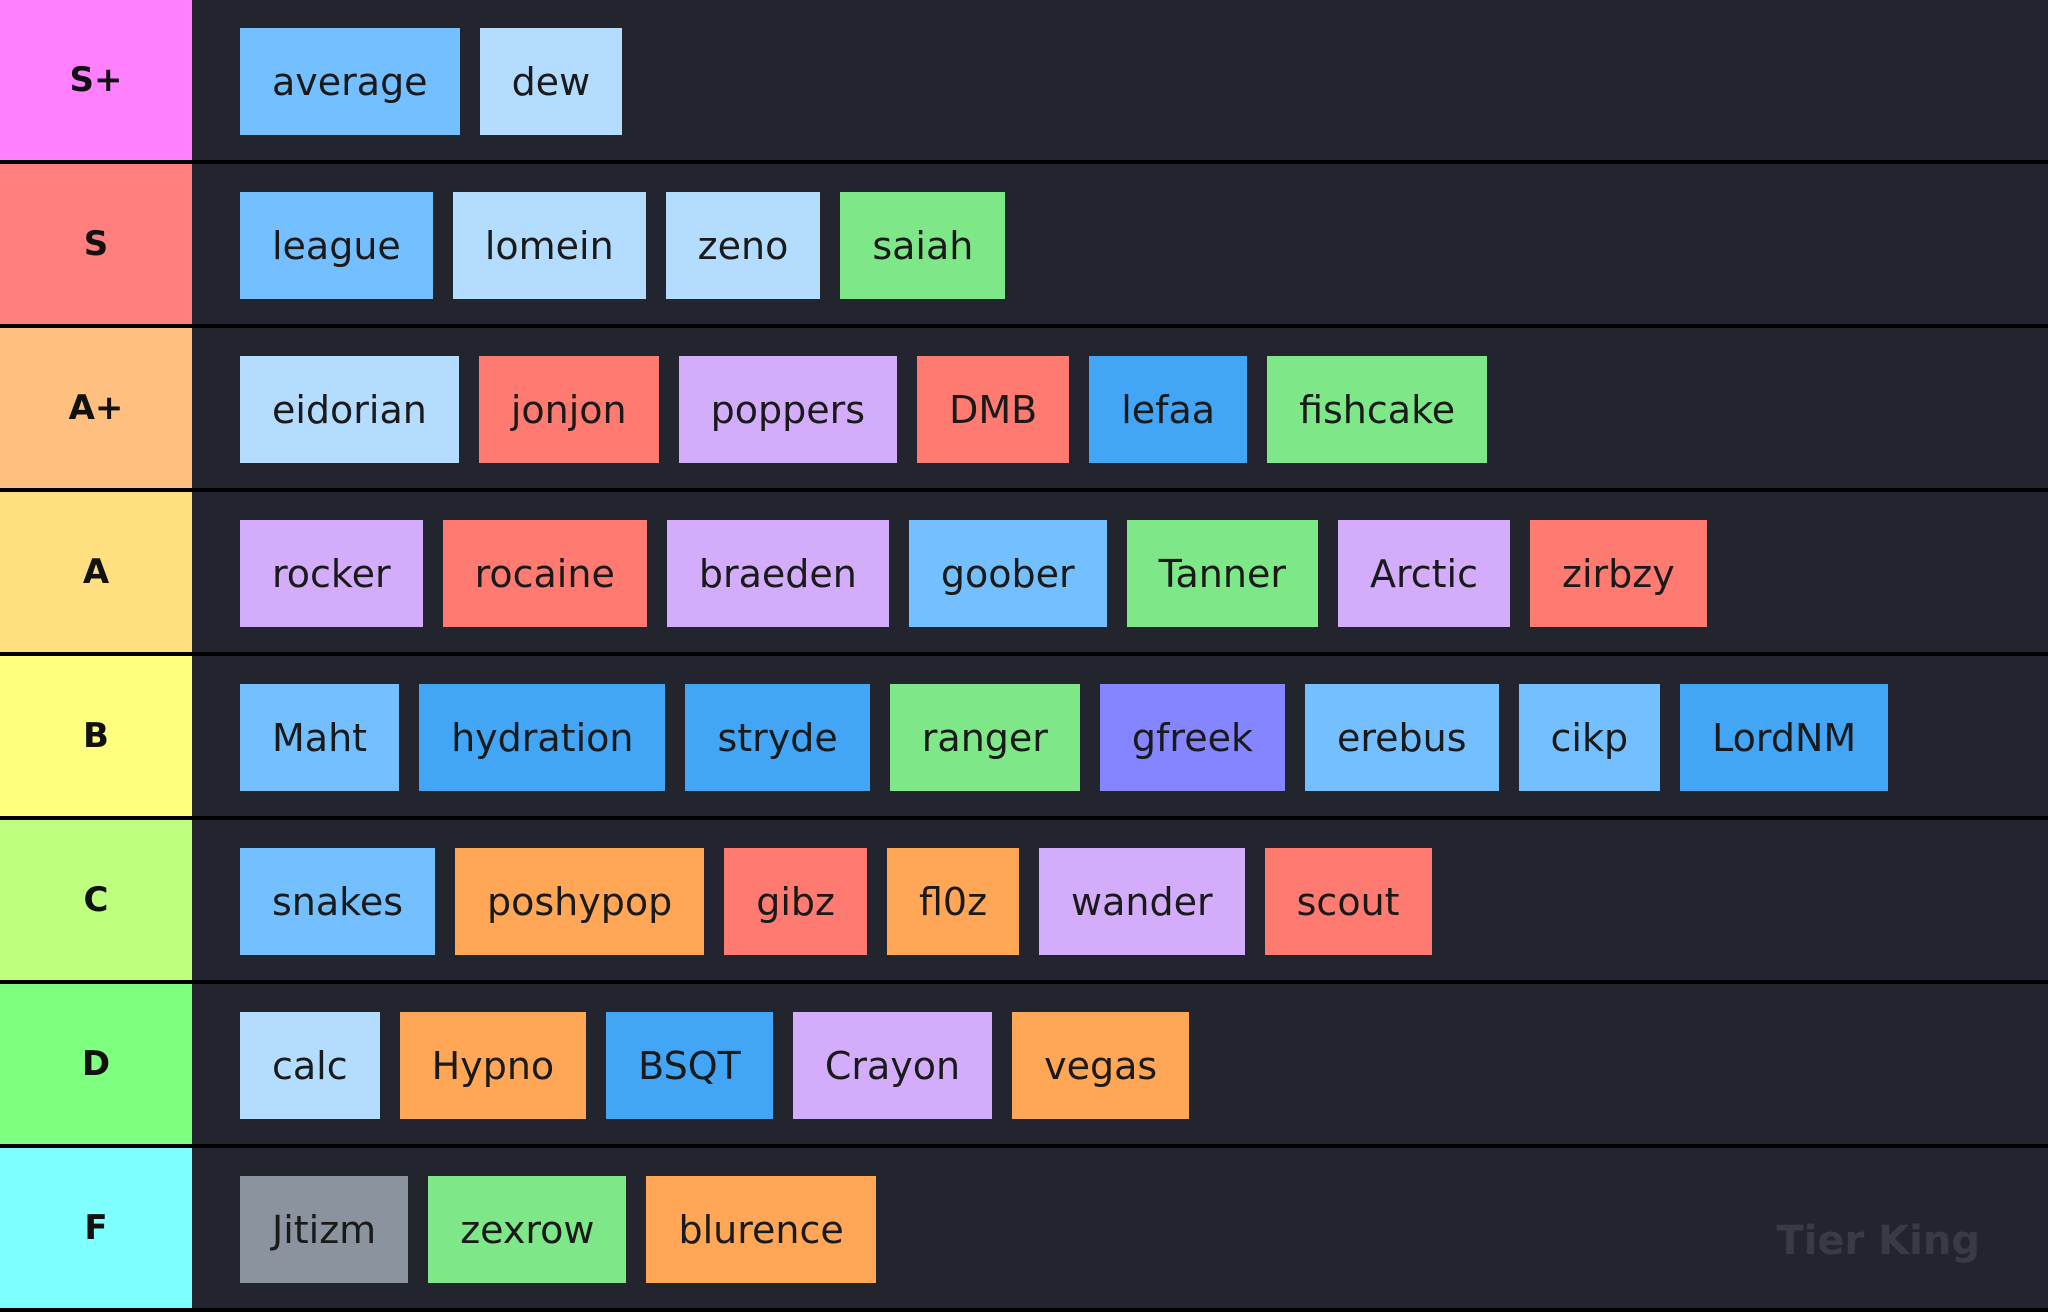 The image size is (2048, 1312). What do you see at coordinates (96, 1228) in the screenshot?
I see `tier-label: F` at bounding box center [96, 1228].